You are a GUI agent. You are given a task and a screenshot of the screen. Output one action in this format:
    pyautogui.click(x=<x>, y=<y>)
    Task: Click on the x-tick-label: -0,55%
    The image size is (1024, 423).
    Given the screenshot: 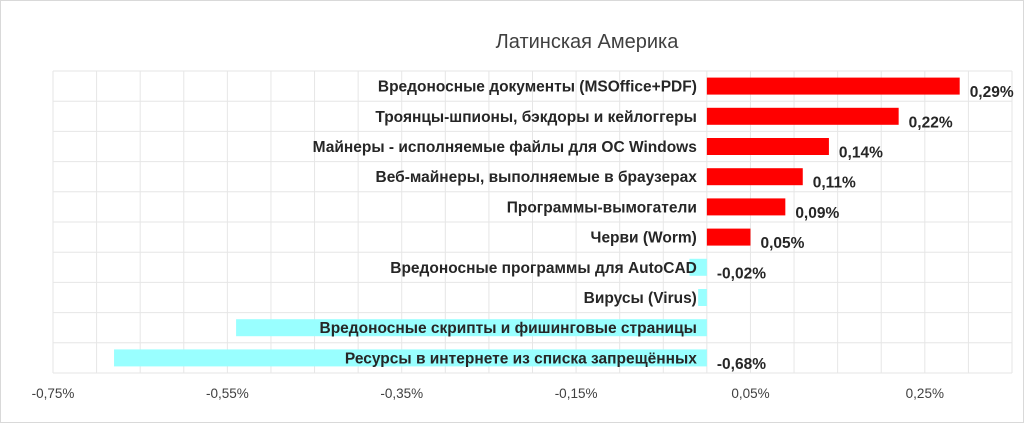 What is the action you would take?
    pyautogui.click(x=227, y=393)
    